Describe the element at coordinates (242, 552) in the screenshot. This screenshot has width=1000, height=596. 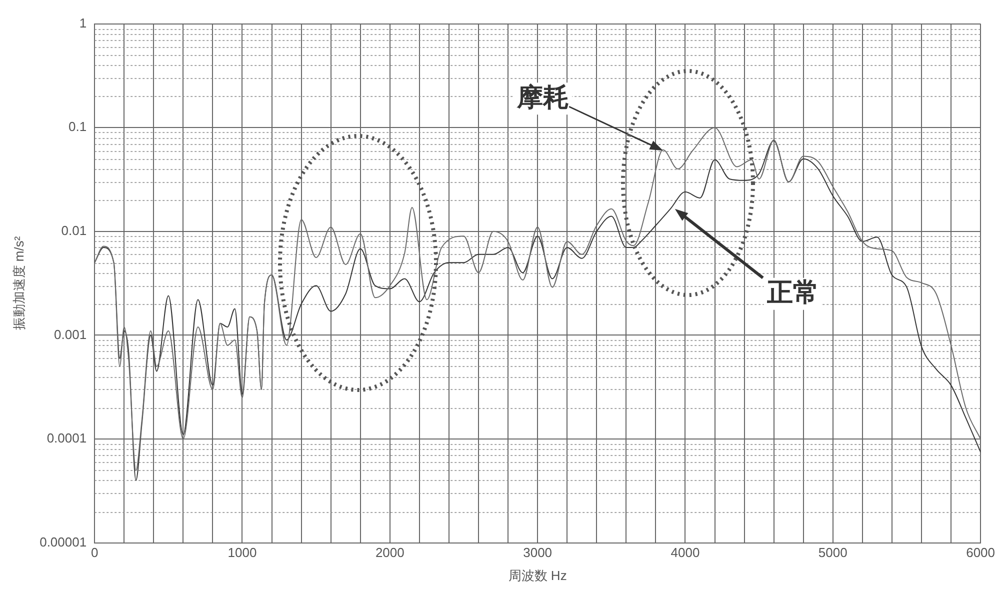
I see `x-tick-label: 1000` at that location.